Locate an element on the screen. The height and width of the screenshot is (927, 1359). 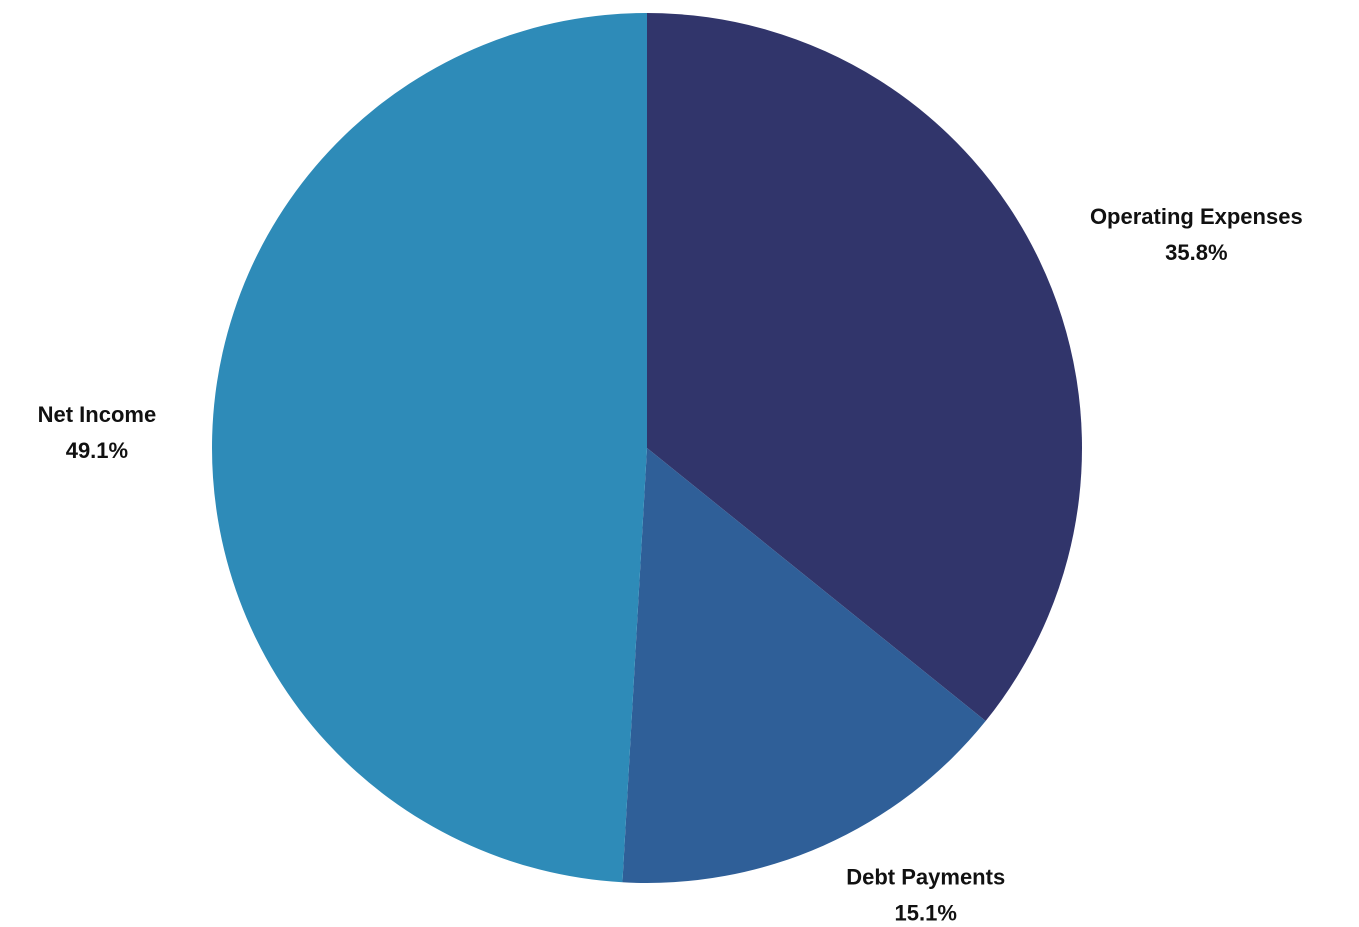
slice-label: Net Income is located at coordinates (97, 414).